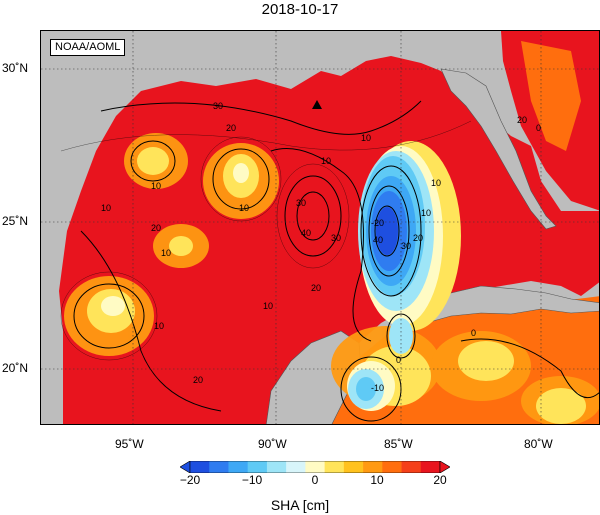 This screenshot has width=600, height=515. Describe the element at coordinates (444, 467) in the screenshot. I see `colorbar-right-arrow` at that location.